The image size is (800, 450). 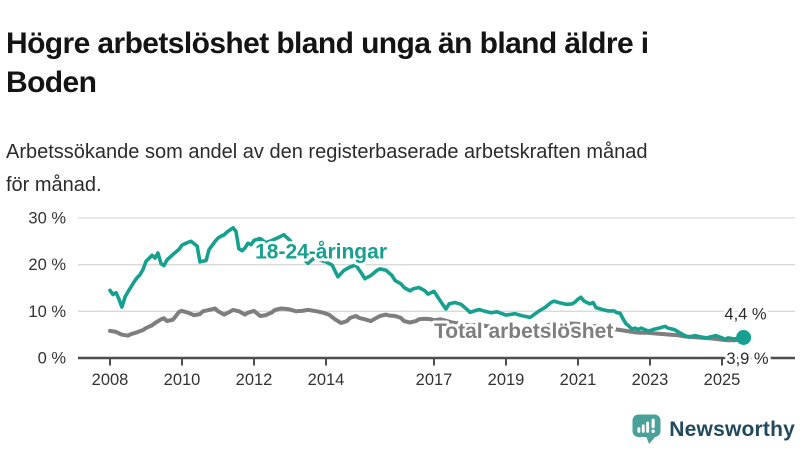 What do you see at coordinates (52, 359) in the screenshot?
I see `y-tick-label: 0 %` at bounding box center [52, 359].